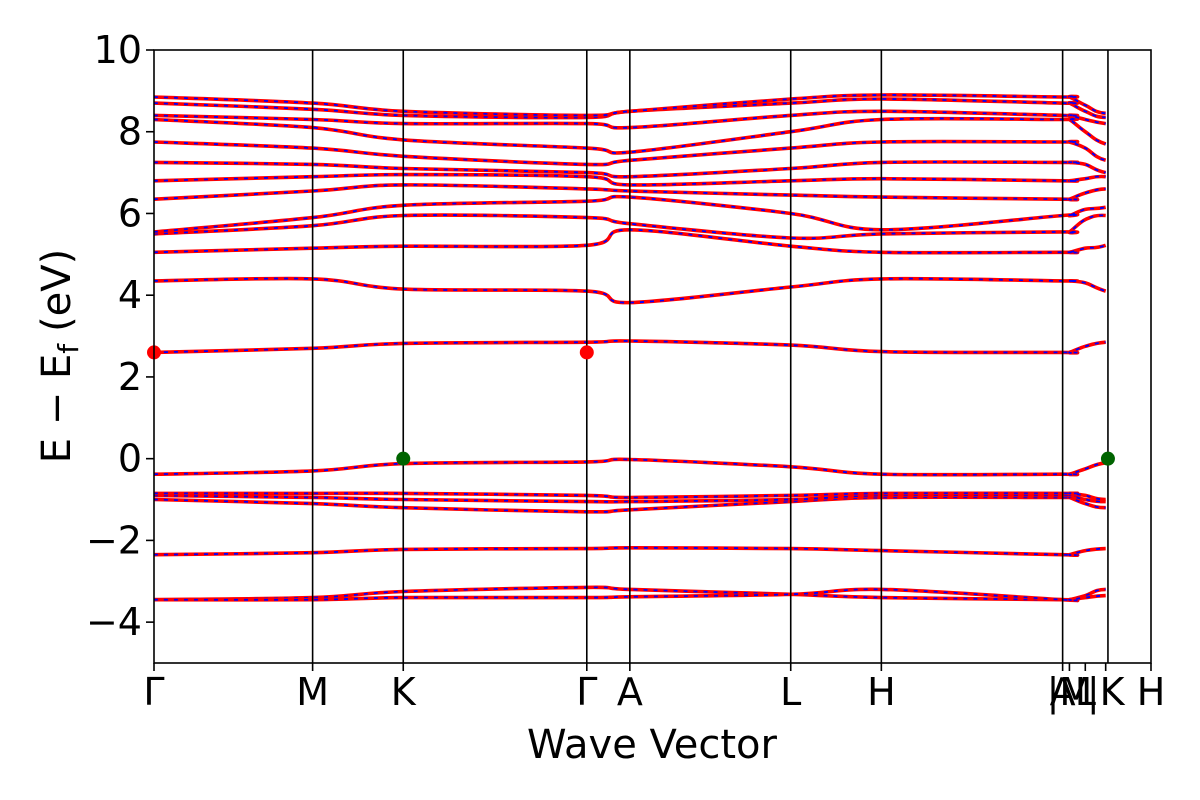 The width and height of the screenshot is (1200, 800). What do you see at coordinates (130, 459) in the screenshot?
I see `y-tick-label: 0` at bounding box center [130, 459].